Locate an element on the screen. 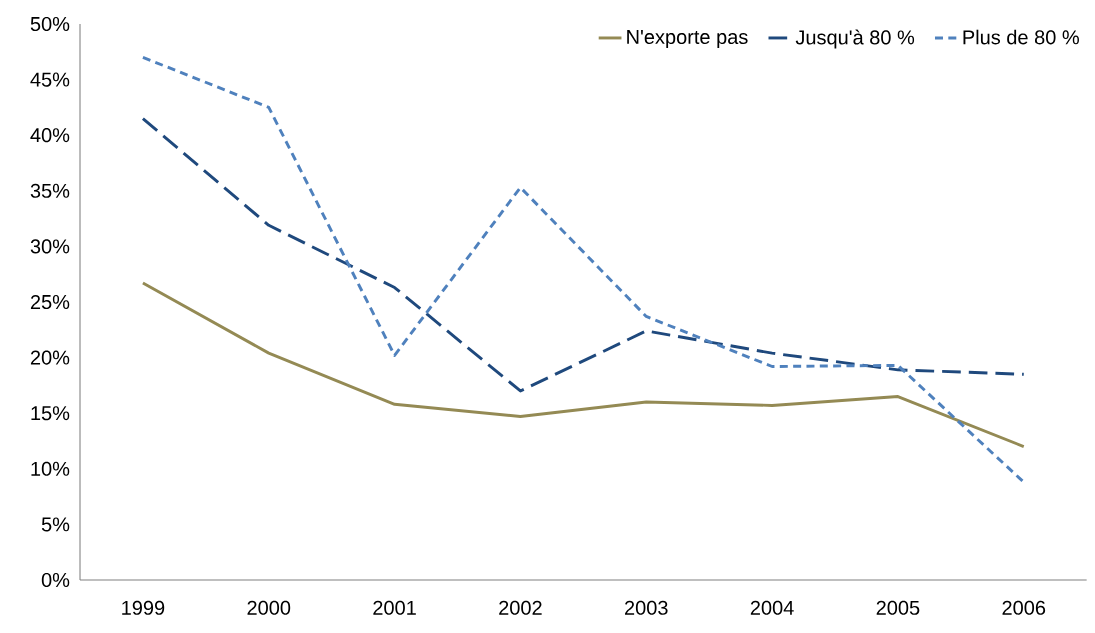 This screenshot has height=633, width=1095. y-tick-label: 40% is located at coordinates (50, 135).